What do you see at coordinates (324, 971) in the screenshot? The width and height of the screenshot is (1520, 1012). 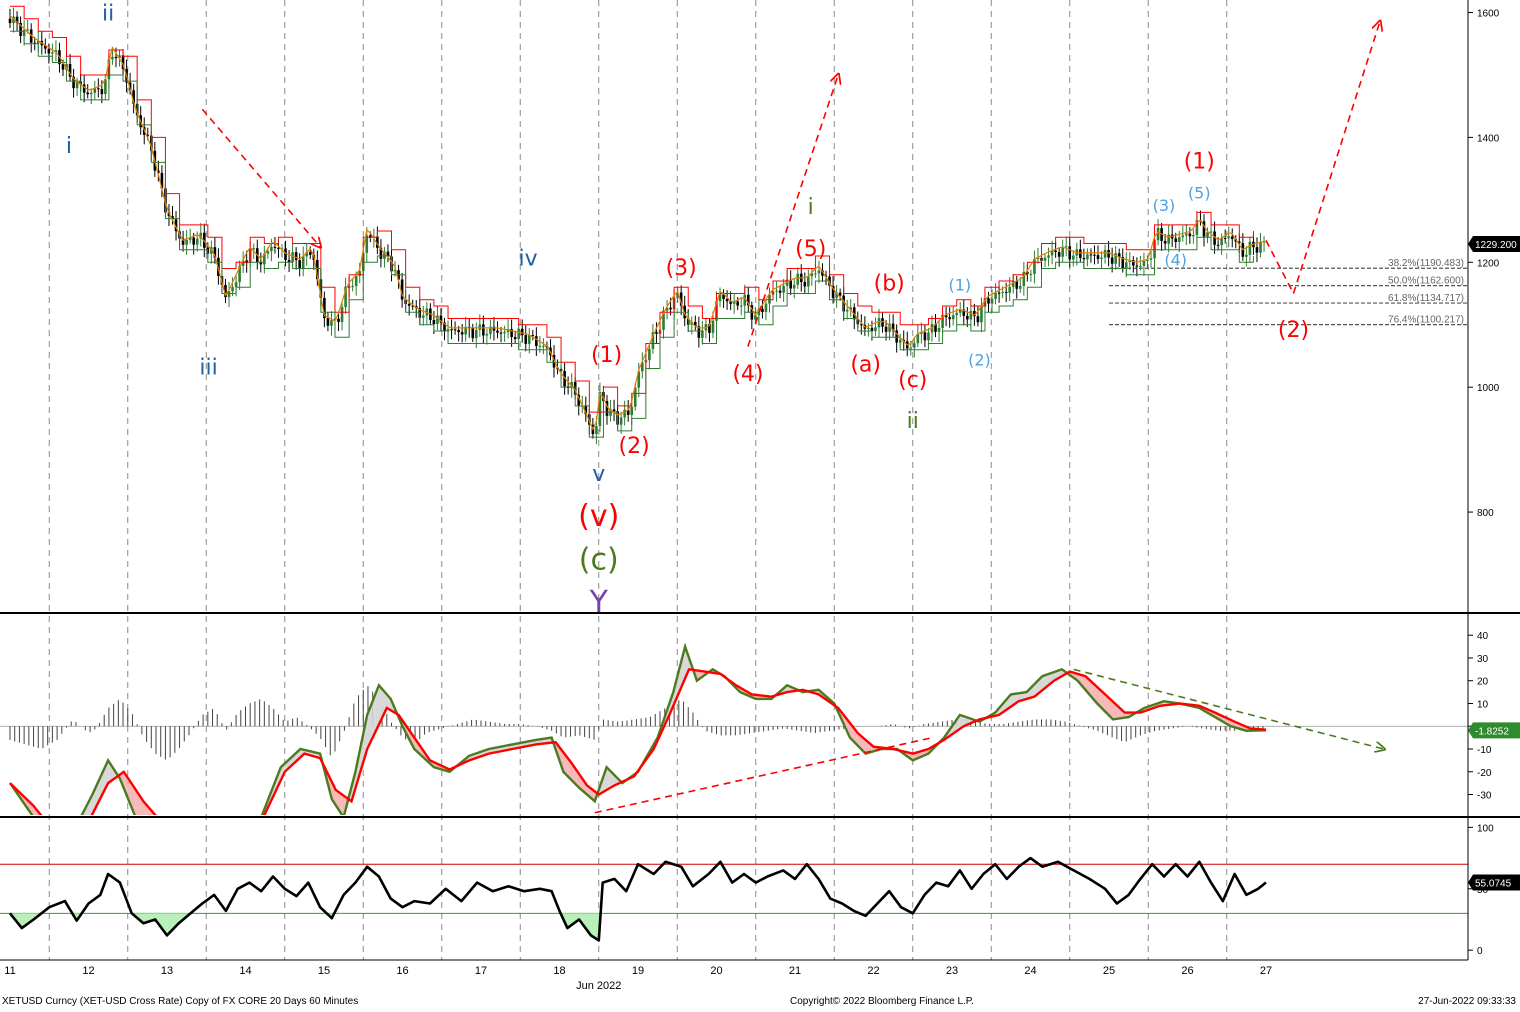 I see `x-tick-label: 15` at bounding box center [324, 971].